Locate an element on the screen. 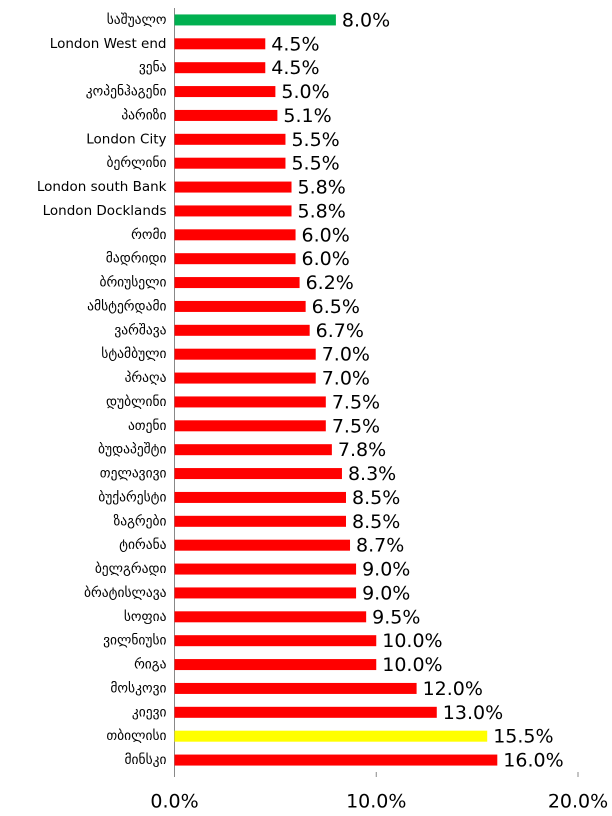 Image resolution: width=612 pixels, height=816 pixels. x-tick-label: 20.0% is located at coordinates (578, 802).